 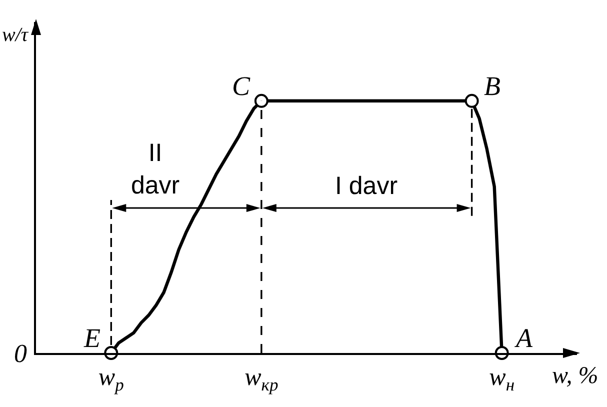 What do you see at coordinates (261, 379) in the screenshot?
I see `x-tick-label: w$_{кр}$` at bounding box center [261, 379].